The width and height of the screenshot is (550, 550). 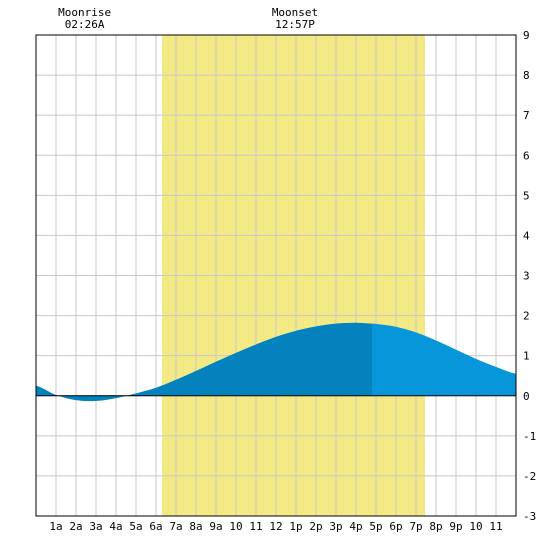 What do you see at coordinates (526, 396) in the screenshot?
I see `y-tick-label: 0` at bounding box center [526, 396].